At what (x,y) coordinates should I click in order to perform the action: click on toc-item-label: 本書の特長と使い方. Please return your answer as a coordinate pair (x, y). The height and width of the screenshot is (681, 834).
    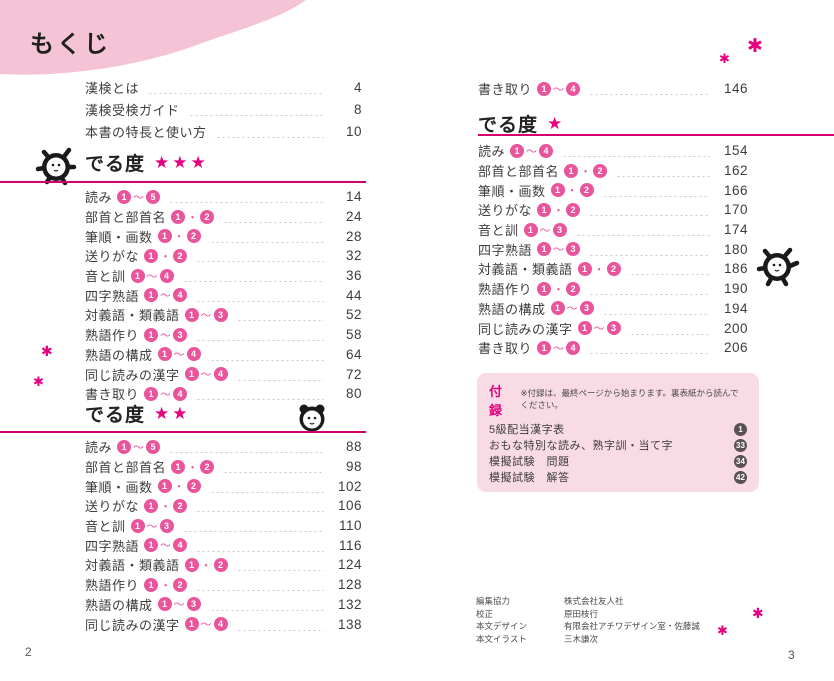
    Looking at the image, I should click on (146, 132).